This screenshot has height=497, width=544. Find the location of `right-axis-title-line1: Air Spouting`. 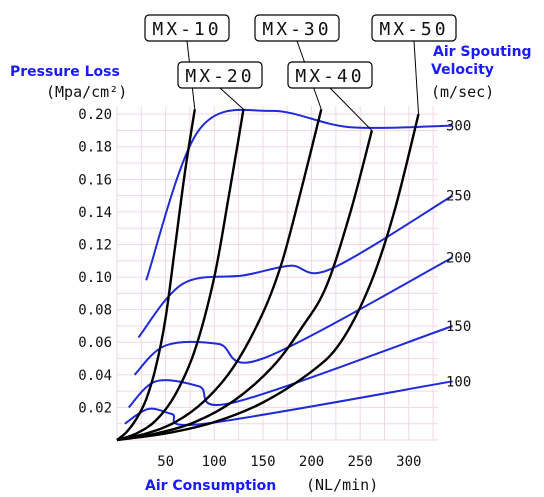

right-axis-title-line1: Air Spouting is located at coordinates (482, 52).